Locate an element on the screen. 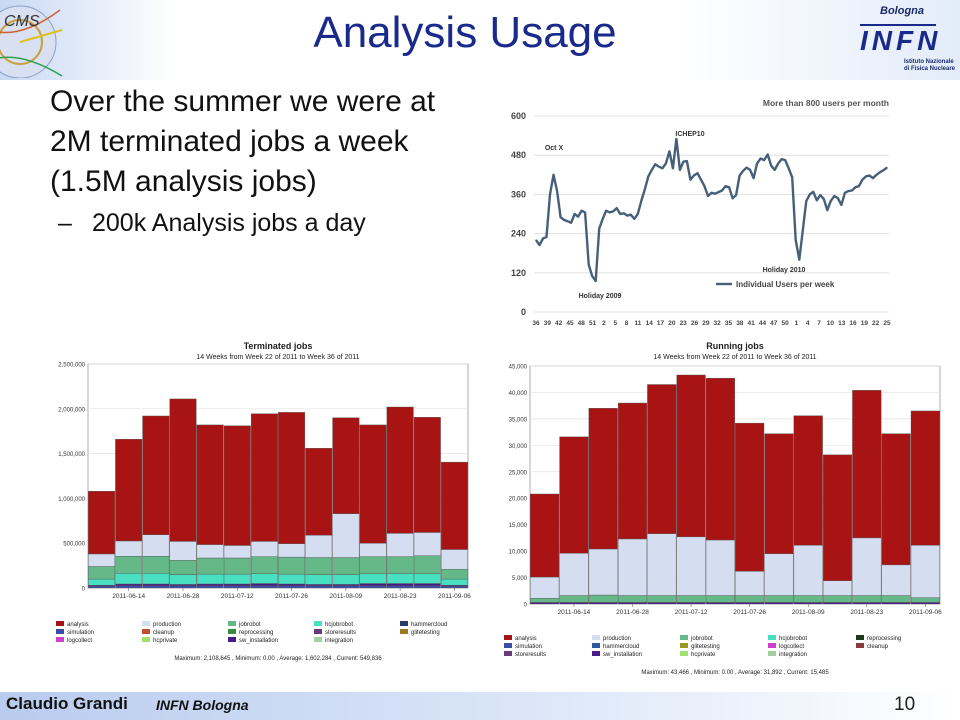 This screenshot has height=720, width=960. legend-label: Individual Users per week is located at coordinates (785, 284).